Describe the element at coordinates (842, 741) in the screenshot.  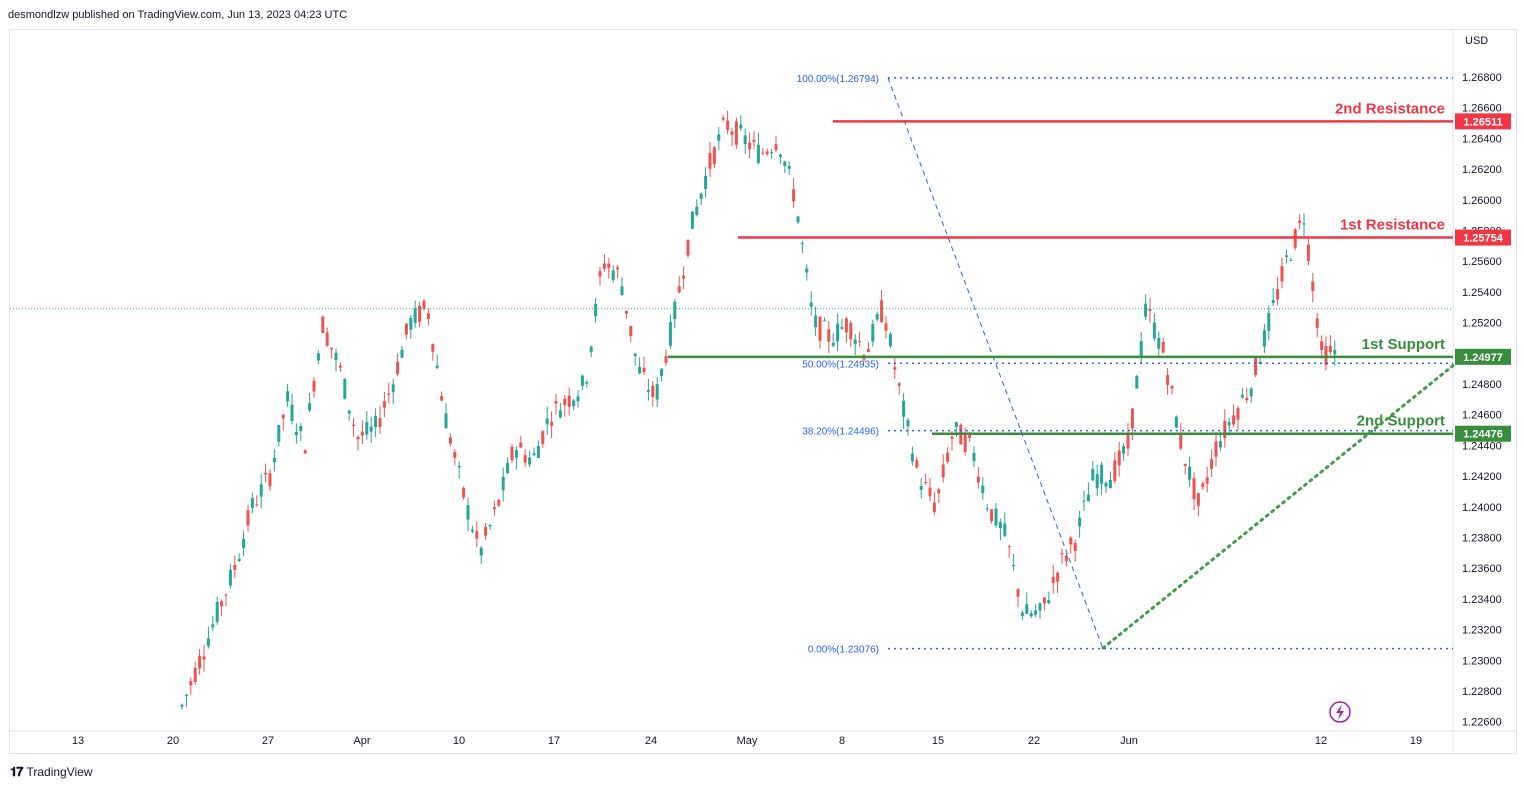
I see `x-tick-label: 8` at that location.